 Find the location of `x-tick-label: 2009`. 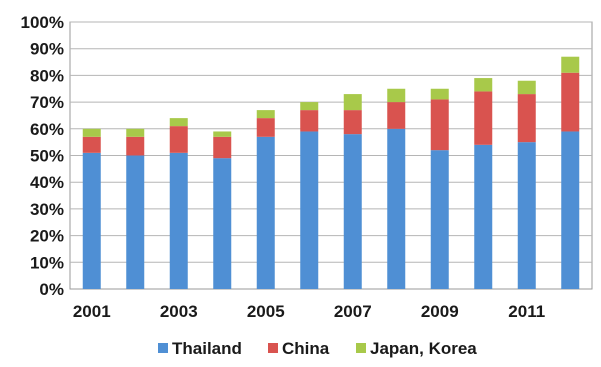

x-tick-label: 2009 is located at coordinates (440, 311).